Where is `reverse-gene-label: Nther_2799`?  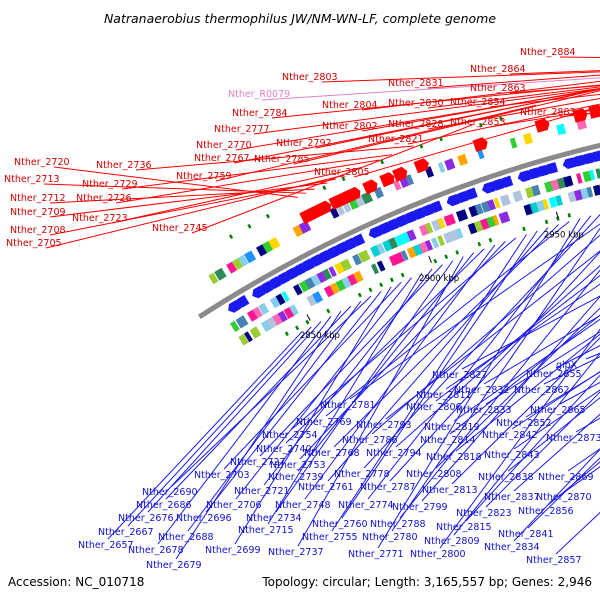
reverse-gene-label: Nther_2799 is located at coordinates (420, 507).